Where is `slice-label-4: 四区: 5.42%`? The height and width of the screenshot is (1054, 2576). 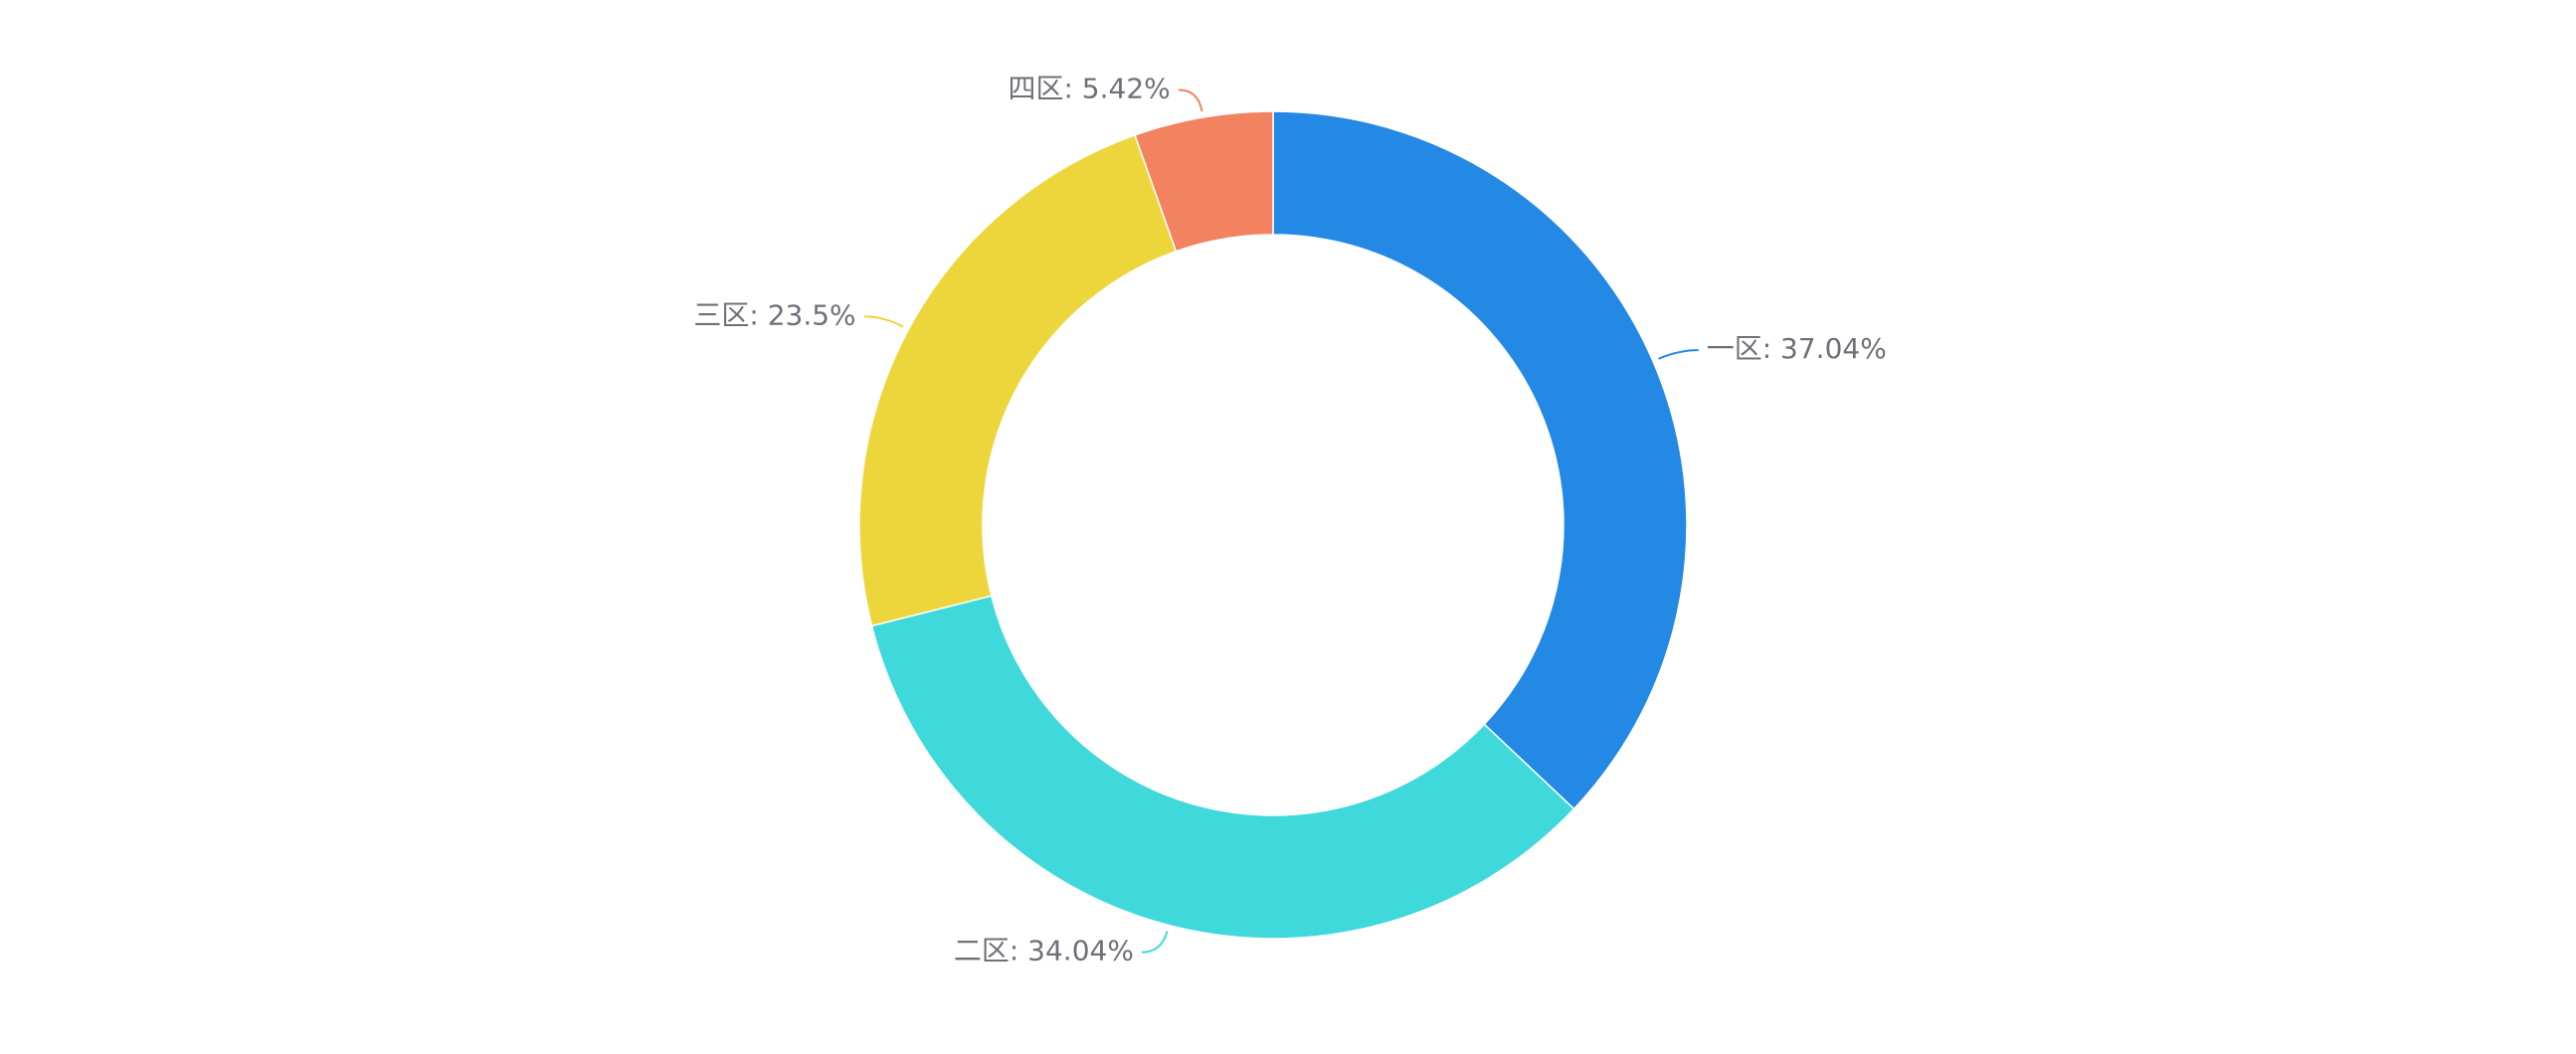 slice-label-4: 四区: 5.42% is located at coordinates (1089, 88).